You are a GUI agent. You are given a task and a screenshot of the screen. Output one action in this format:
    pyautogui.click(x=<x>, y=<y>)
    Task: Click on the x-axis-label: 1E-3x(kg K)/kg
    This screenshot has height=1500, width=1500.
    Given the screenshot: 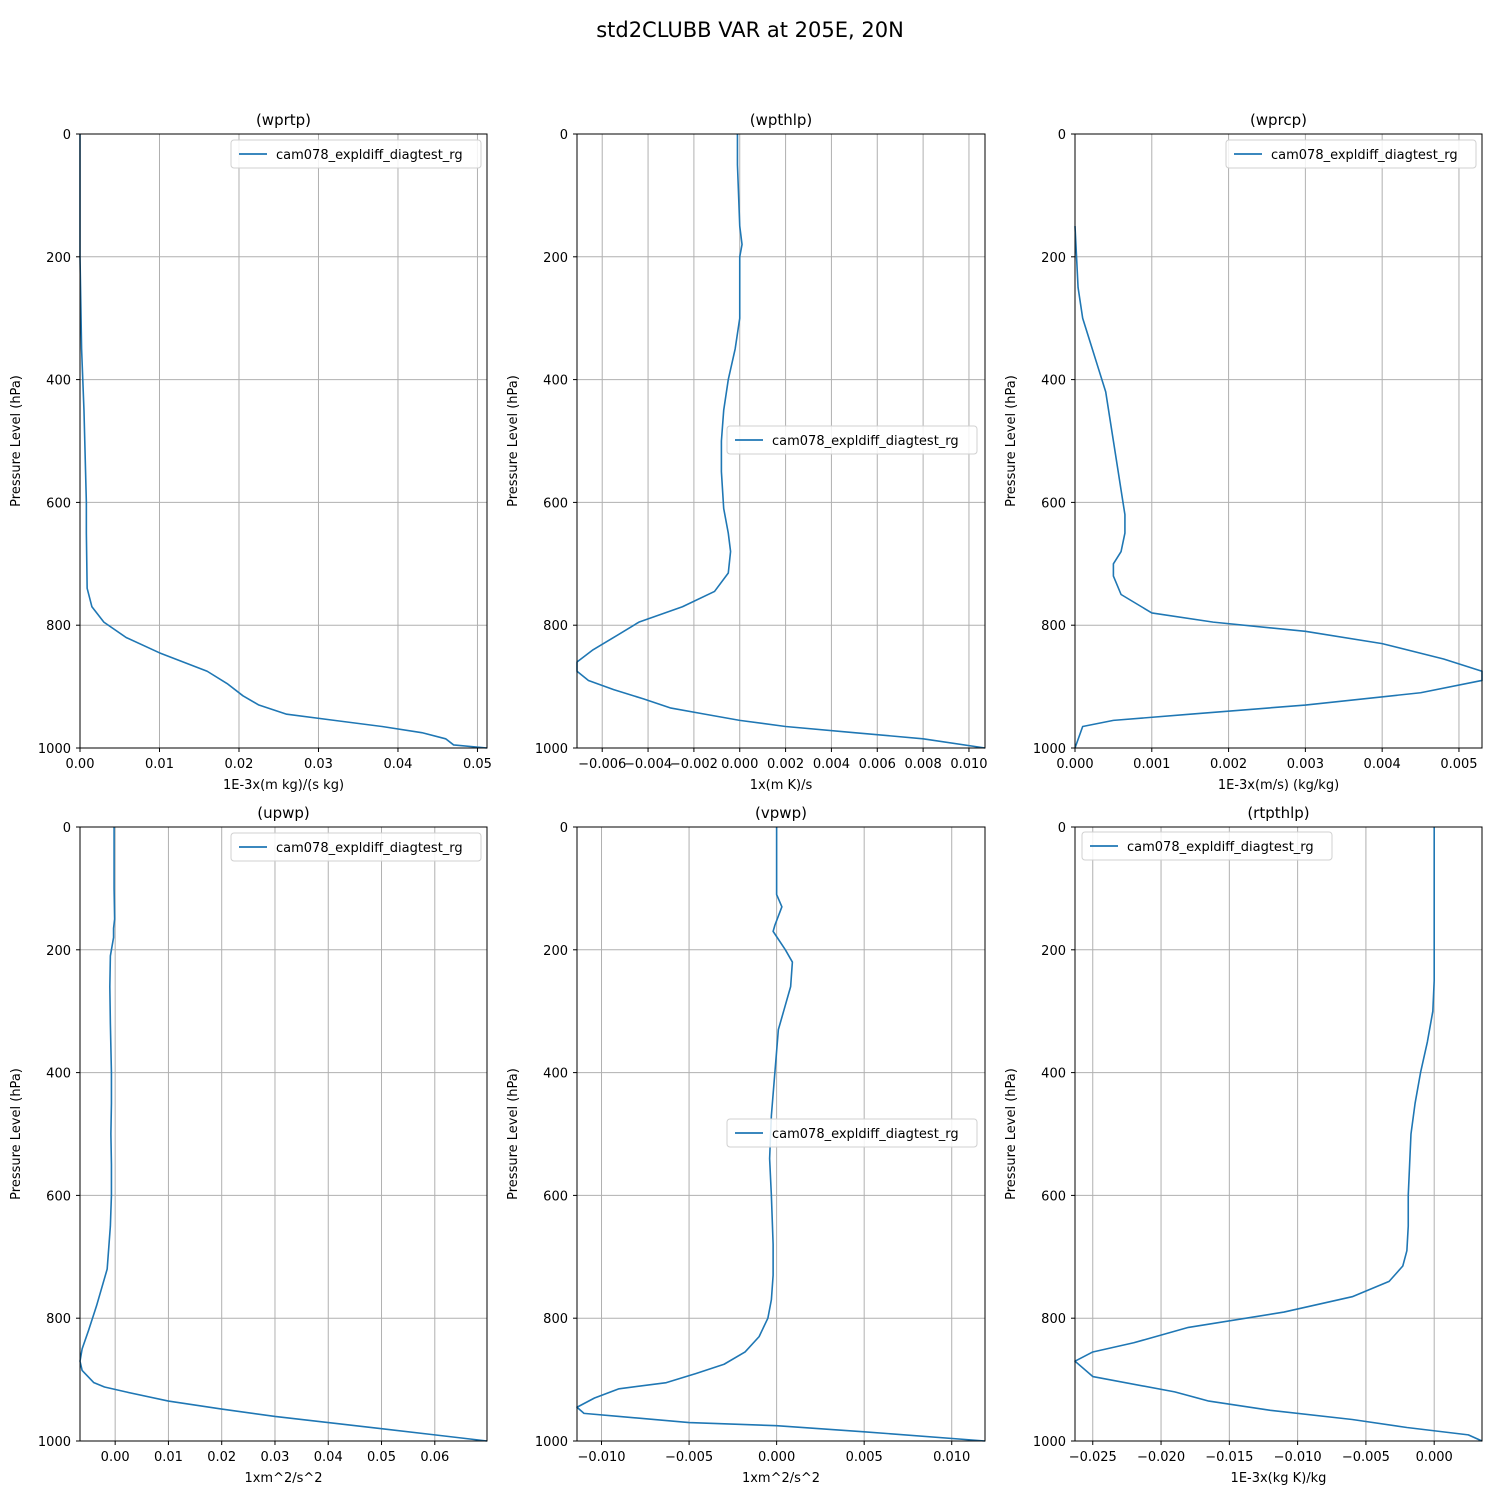 What is the action you would take?
    pyautogui.click(x=1279, y=1478)
    